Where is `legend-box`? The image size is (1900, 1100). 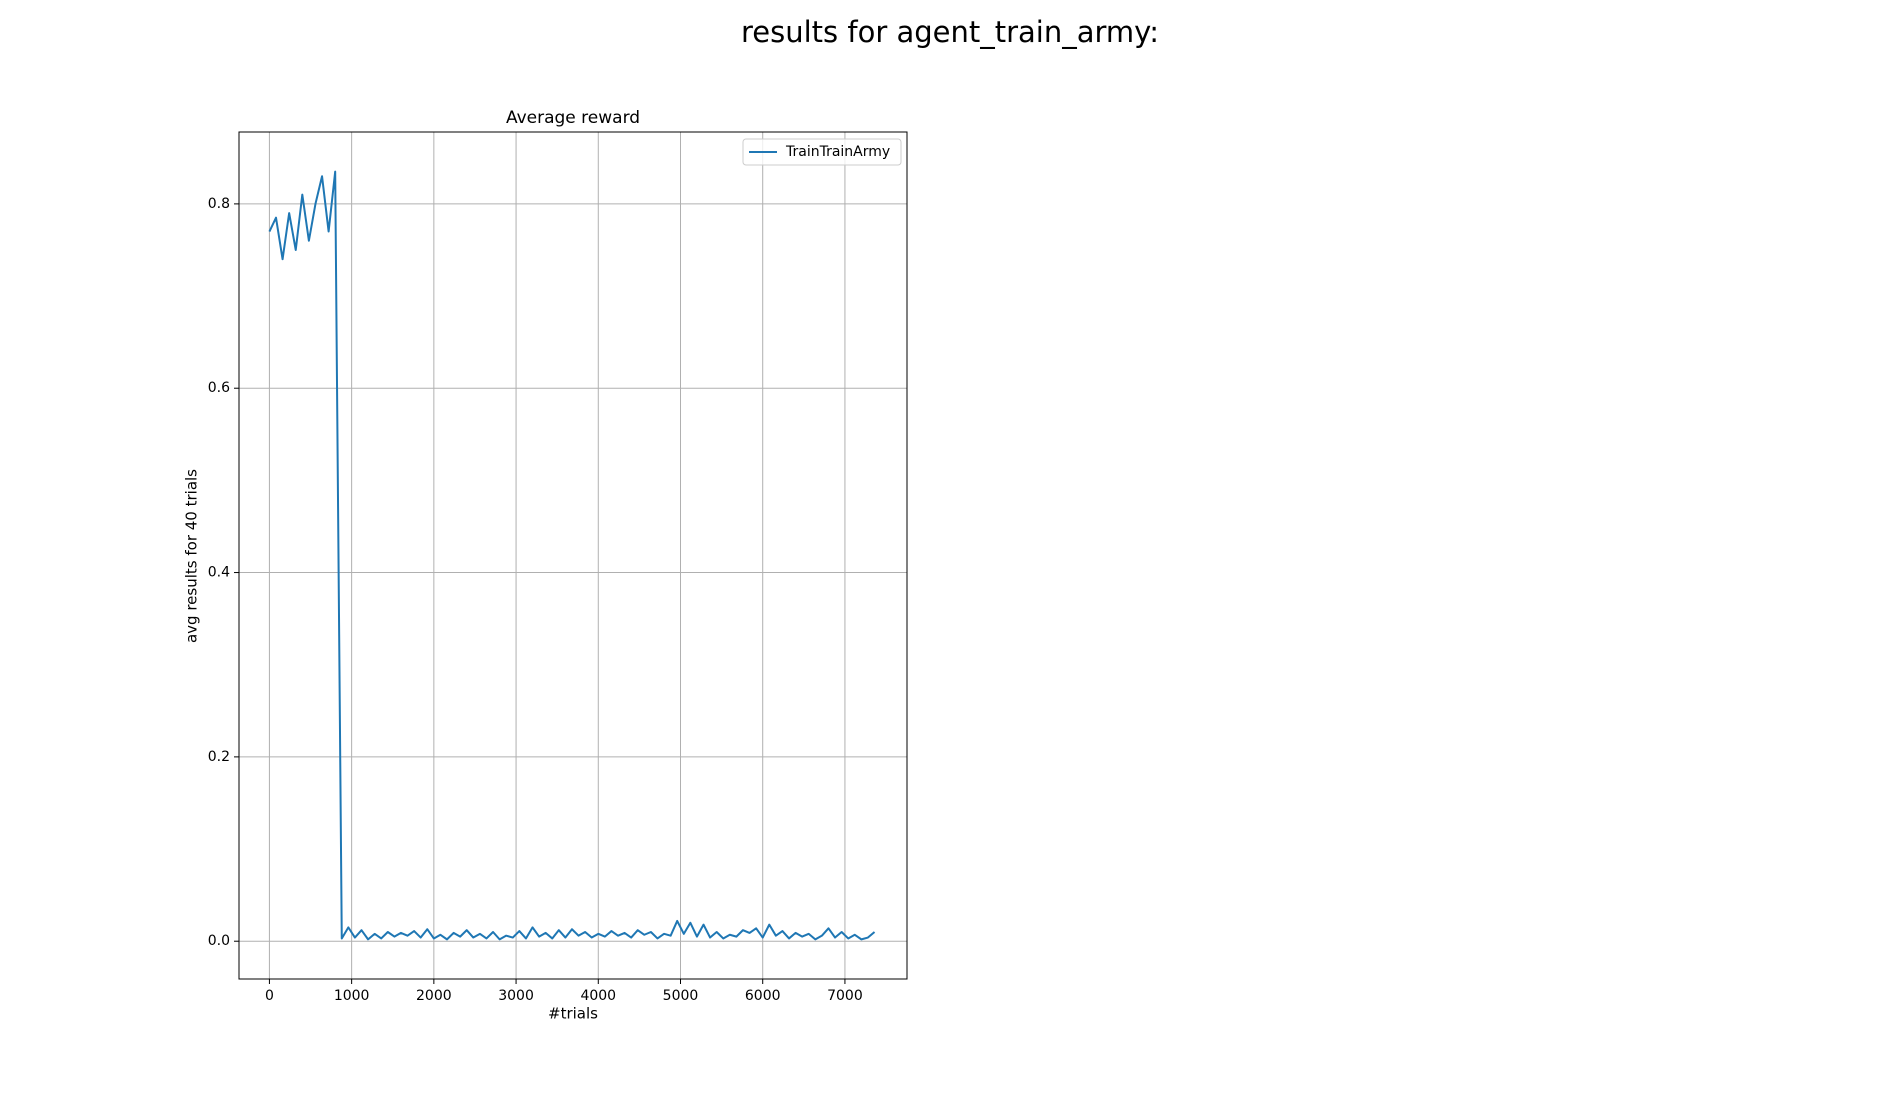 legend-box is located at coordinates (822, 152).